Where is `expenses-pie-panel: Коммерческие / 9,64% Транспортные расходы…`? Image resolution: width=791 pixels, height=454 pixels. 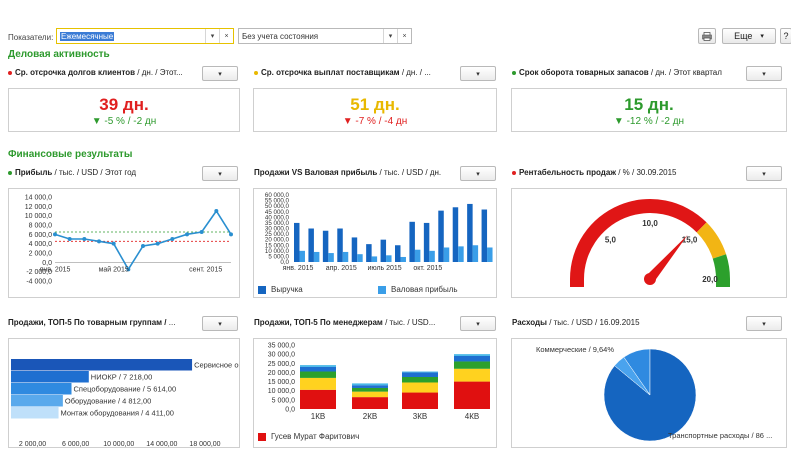 expenses-pie-panel: Коммерческие / 9,64% Транспортные расходы… is located at coordinates (649, 393).